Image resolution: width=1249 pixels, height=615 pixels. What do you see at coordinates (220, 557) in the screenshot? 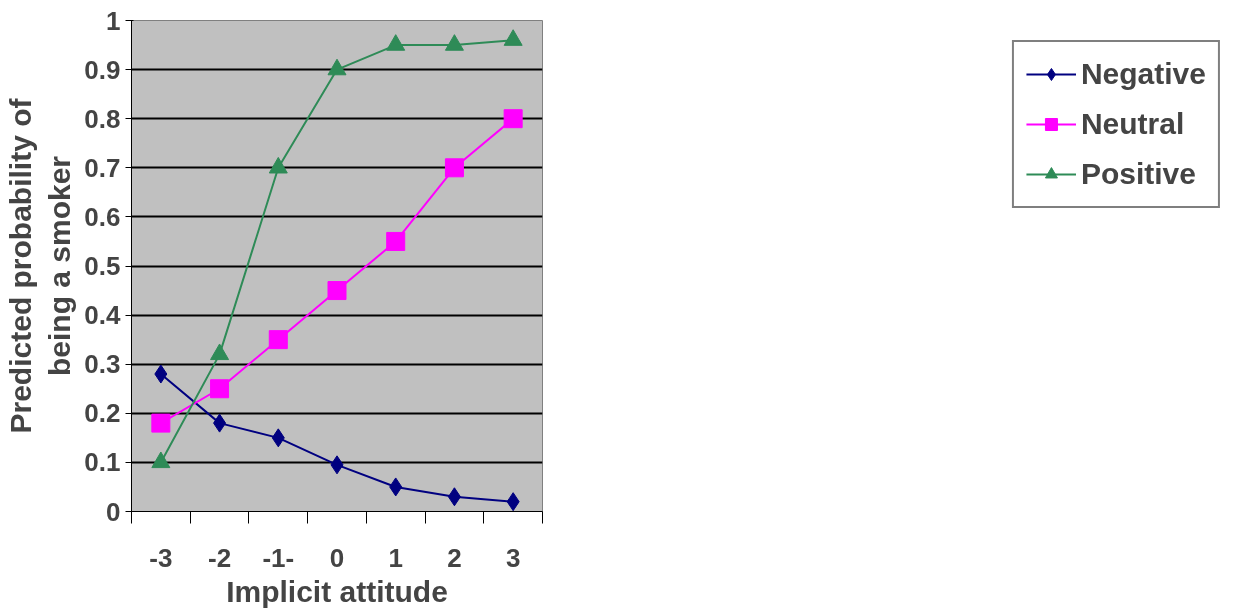
I see `x-tick-label: -2` at bounding box center [220, 557].